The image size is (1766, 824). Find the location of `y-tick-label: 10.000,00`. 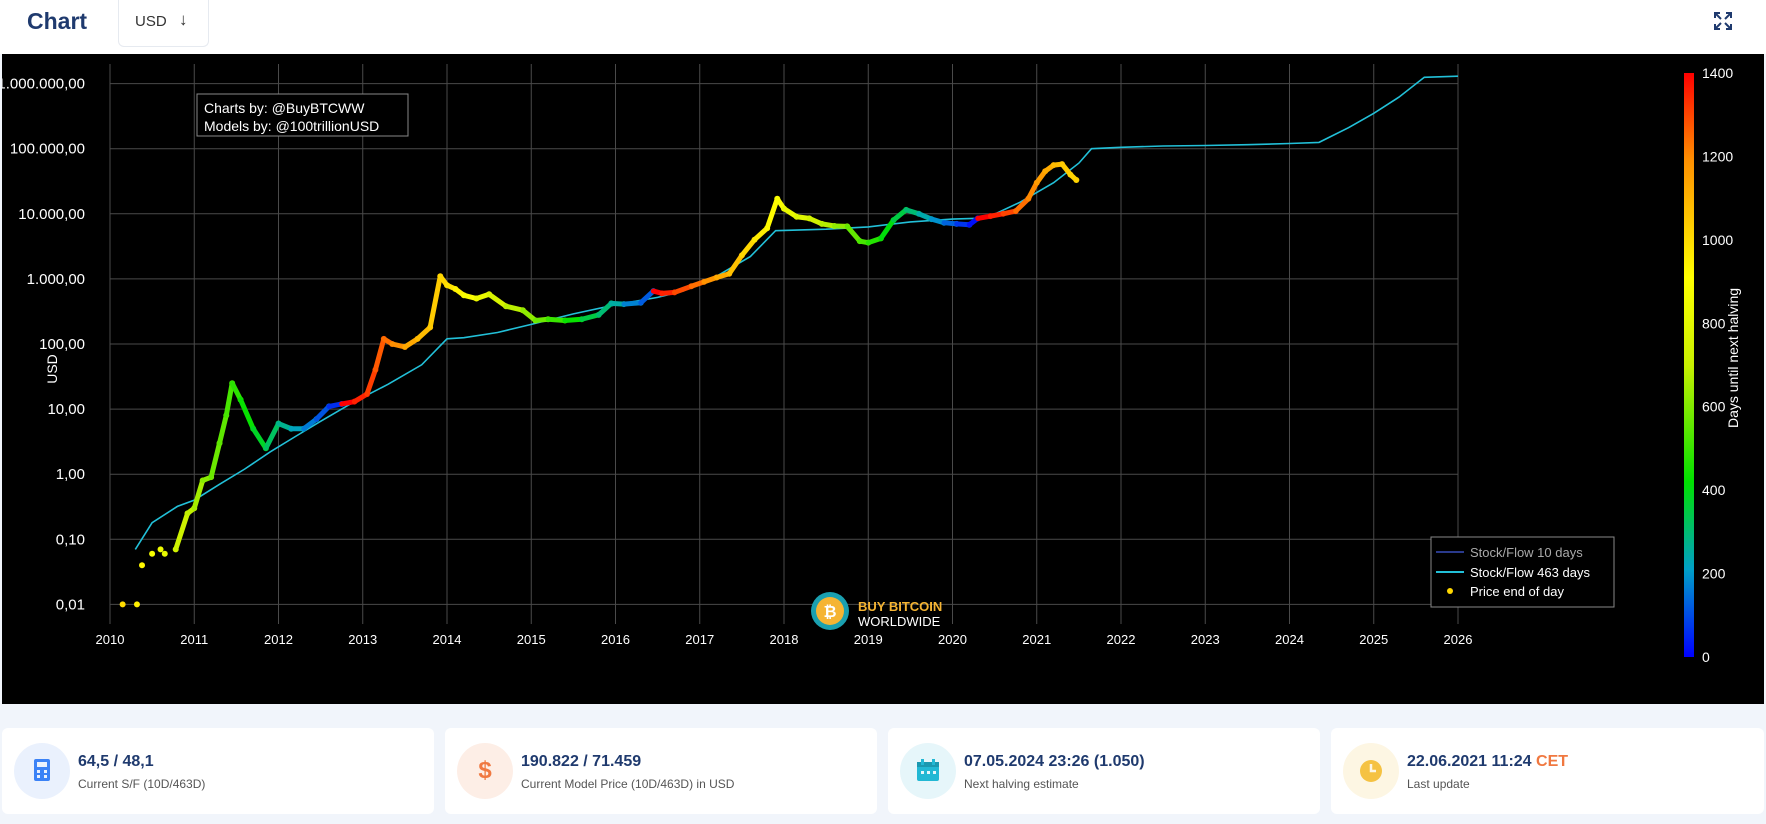

y-tick-label: 10.000,00 is located at coordinates (51, 214).